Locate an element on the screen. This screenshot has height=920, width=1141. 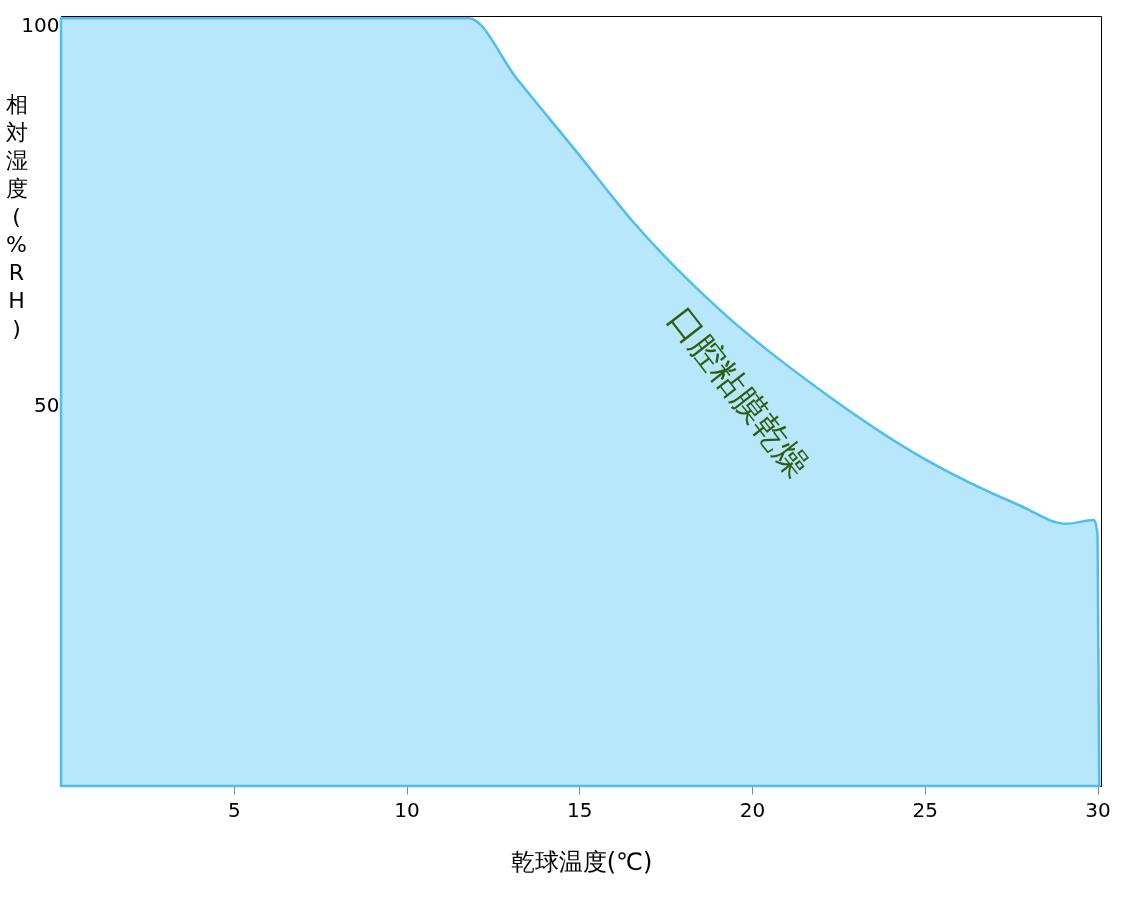
text: 相対湿度(%RH) is located at coordinates (16, 216).